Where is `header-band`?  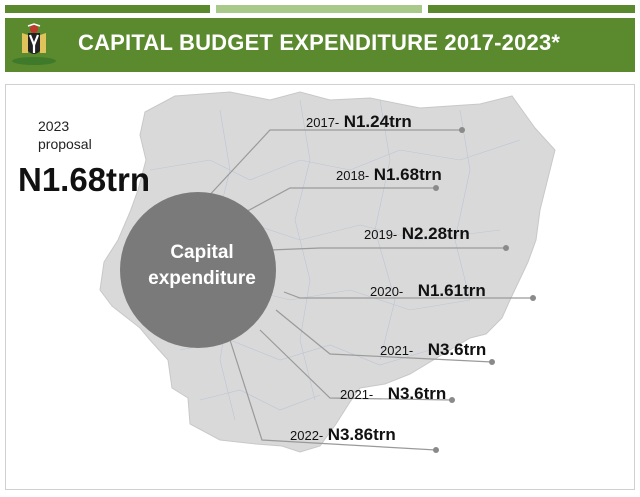 header-band is located at coordinates (320, 45).